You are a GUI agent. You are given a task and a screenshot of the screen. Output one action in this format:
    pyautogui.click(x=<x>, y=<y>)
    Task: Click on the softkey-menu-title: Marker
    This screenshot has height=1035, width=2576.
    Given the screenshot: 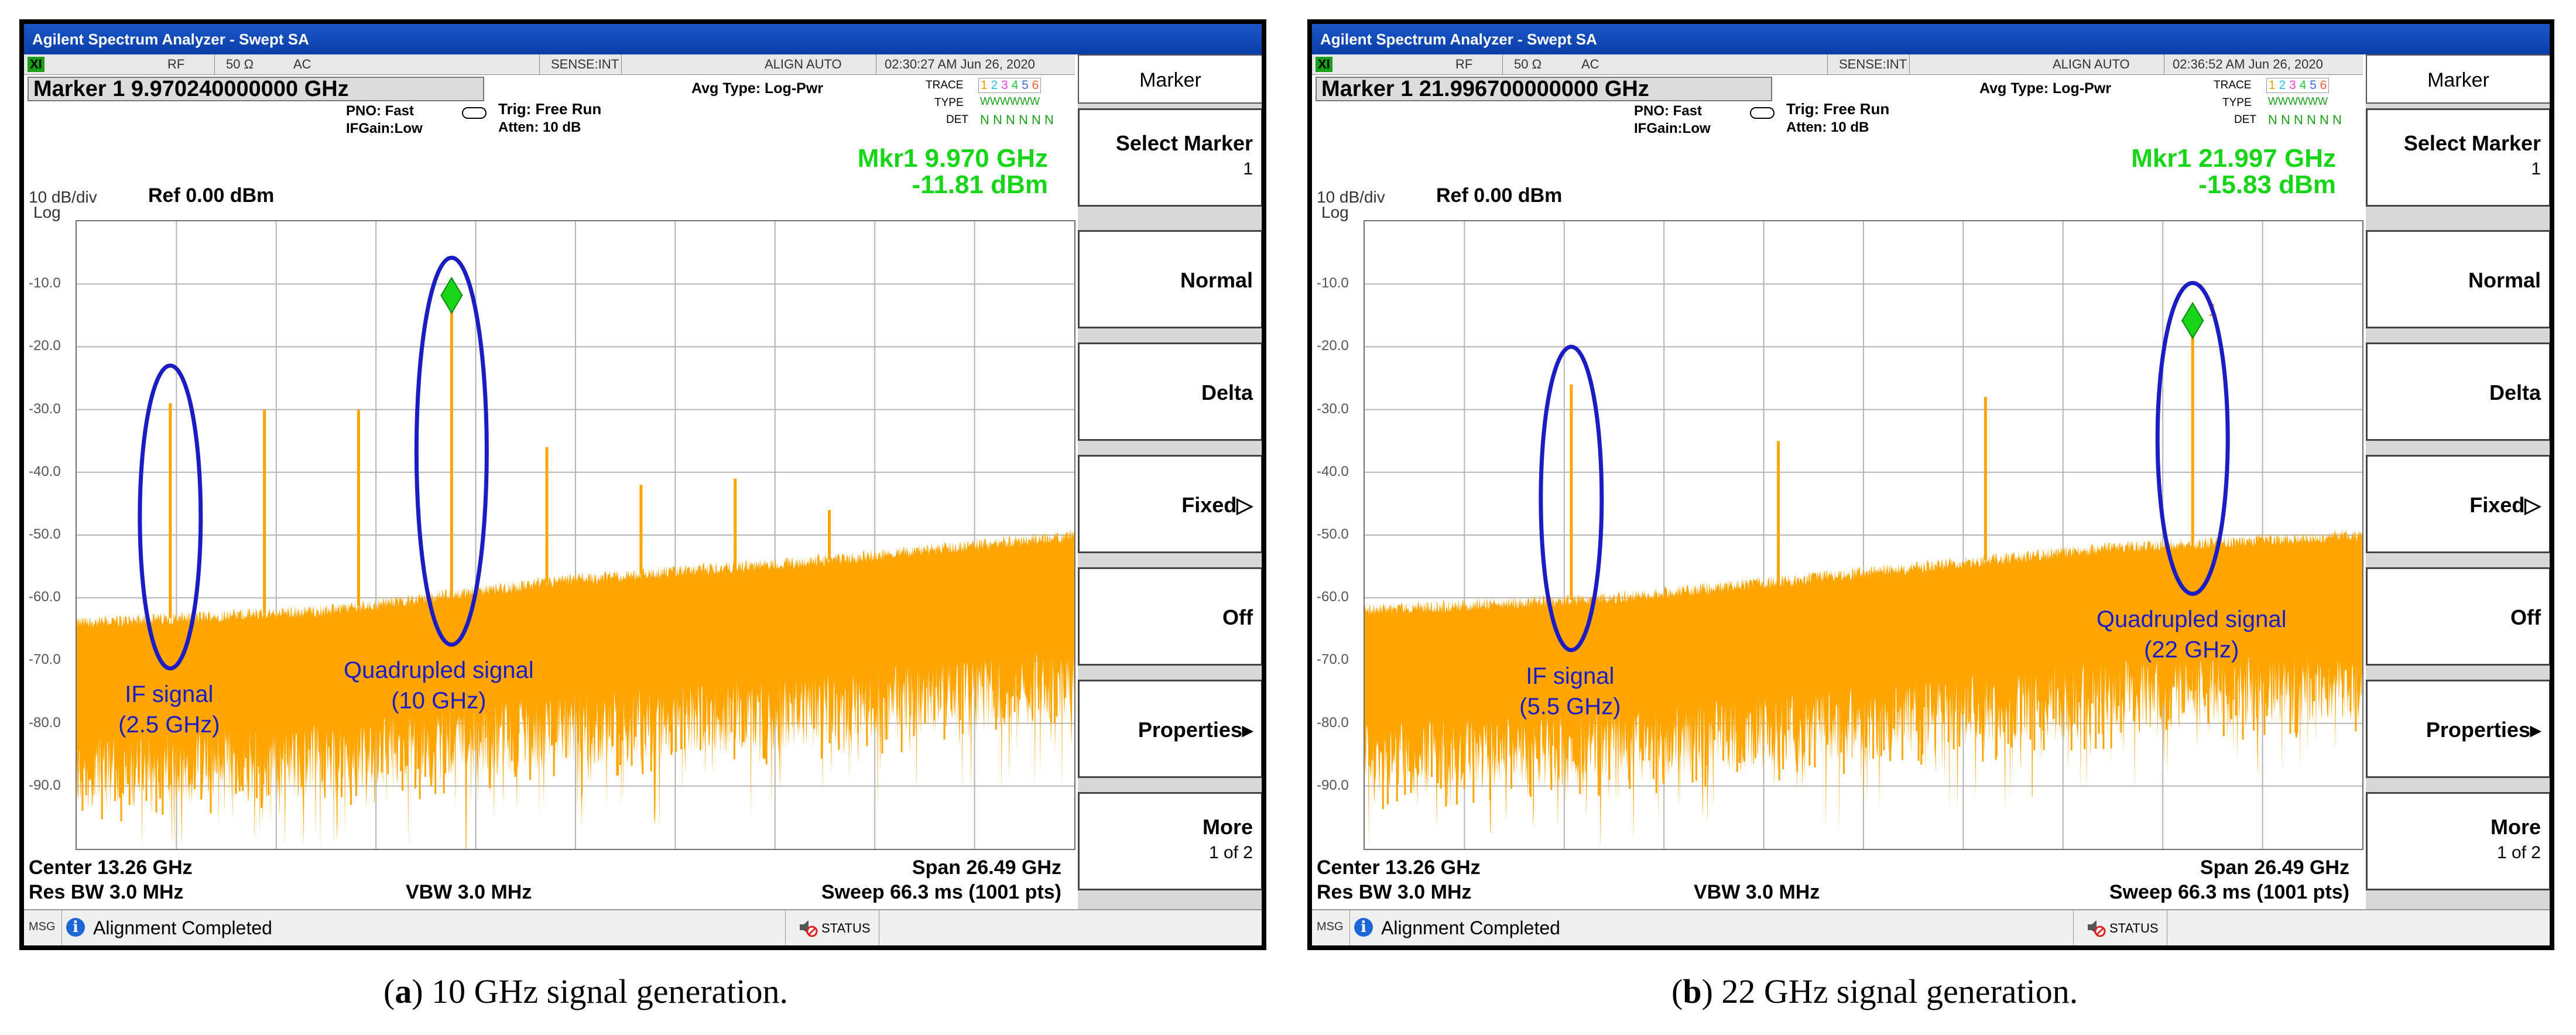 What is the action you would take?
    pyautogui.click(x=1170, y=79)
    